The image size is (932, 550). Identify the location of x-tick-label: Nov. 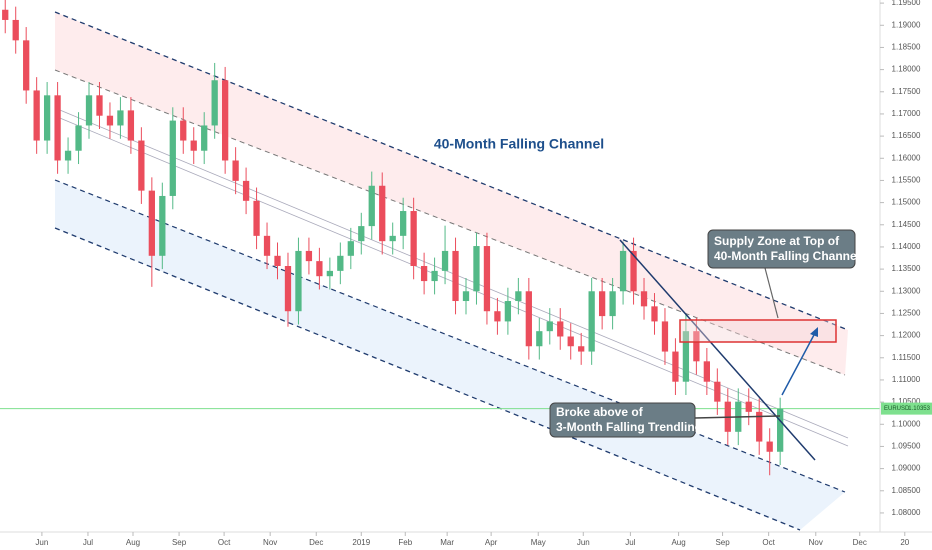
(816, 542).